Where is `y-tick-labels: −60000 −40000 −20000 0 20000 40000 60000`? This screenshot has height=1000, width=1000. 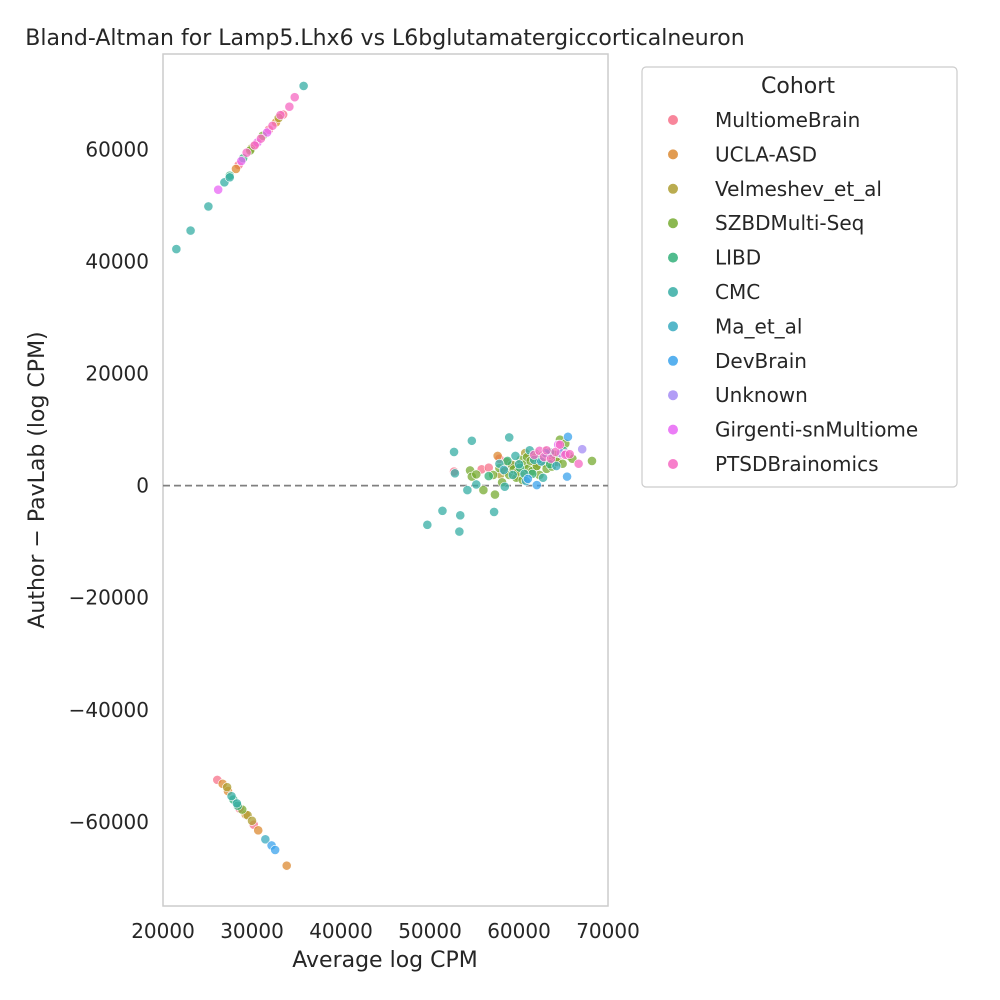 y-tick-labels: −60000 −40000 −20000 0 20000 40000 60000 is located at coordinates (109, 485).